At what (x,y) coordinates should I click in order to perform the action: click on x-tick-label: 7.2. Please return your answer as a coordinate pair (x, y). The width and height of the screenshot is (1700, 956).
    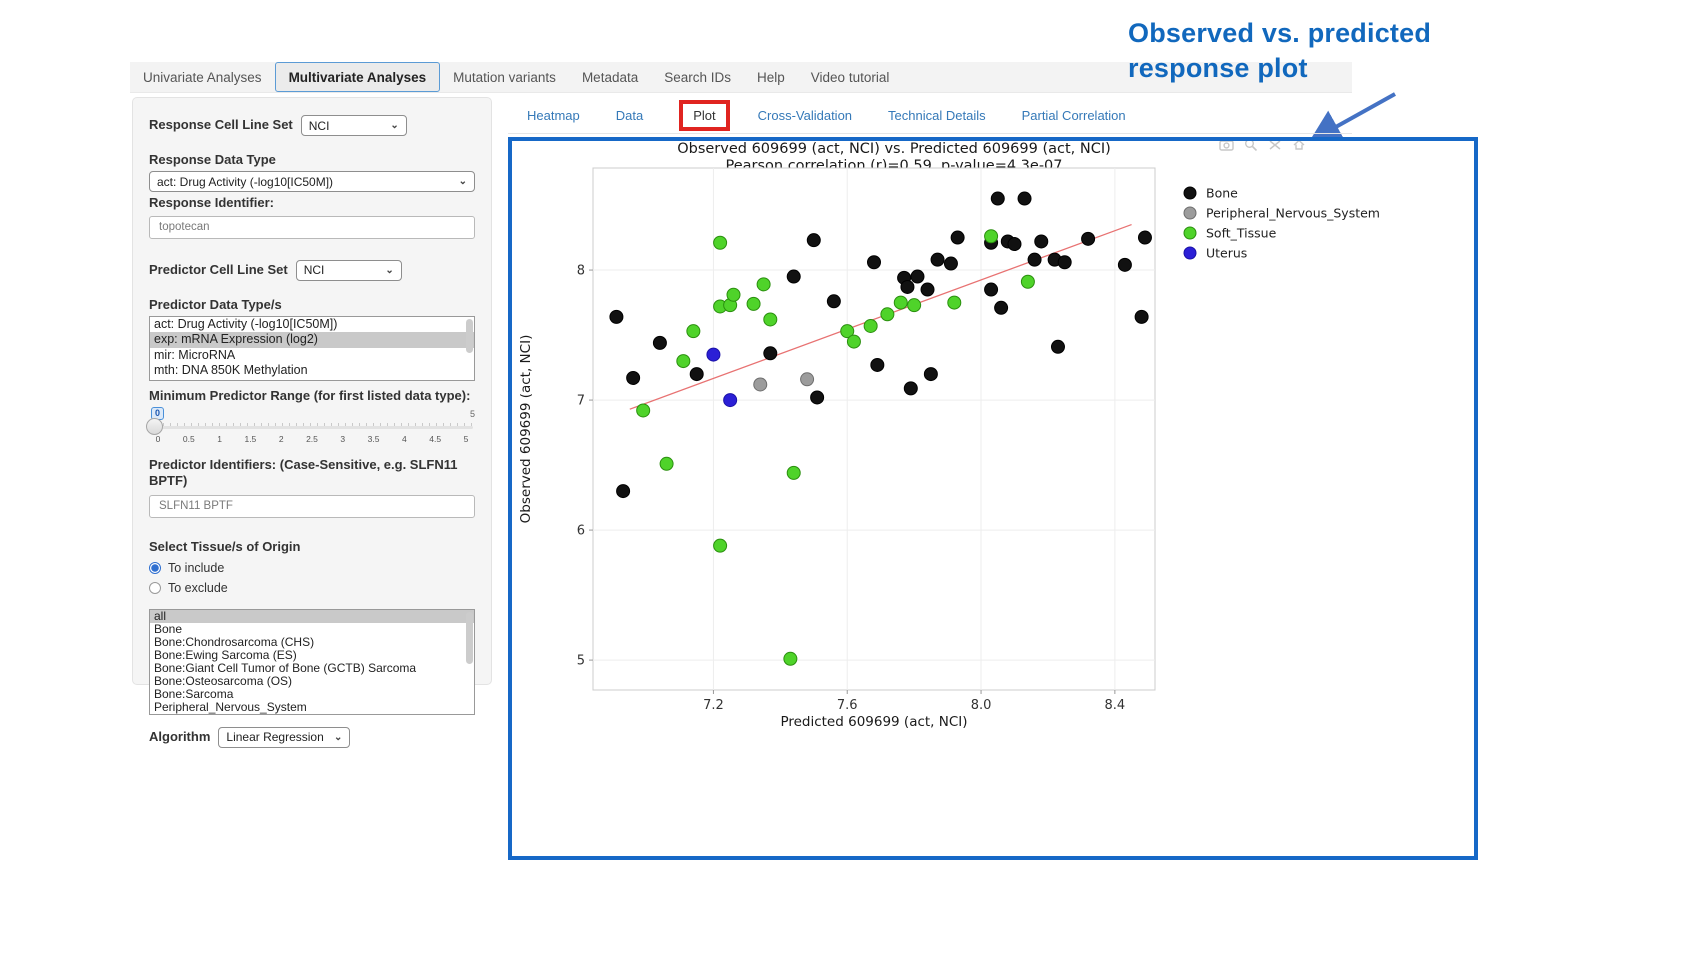
    Looking at the image, I should click on (713, 705).